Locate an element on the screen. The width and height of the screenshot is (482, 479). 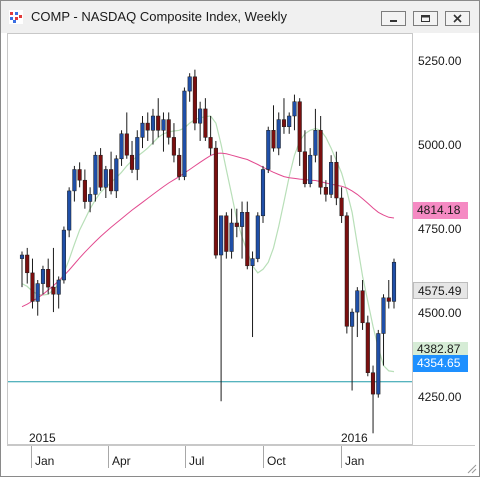
month-label: Oct is located at coordinates (276, 461).